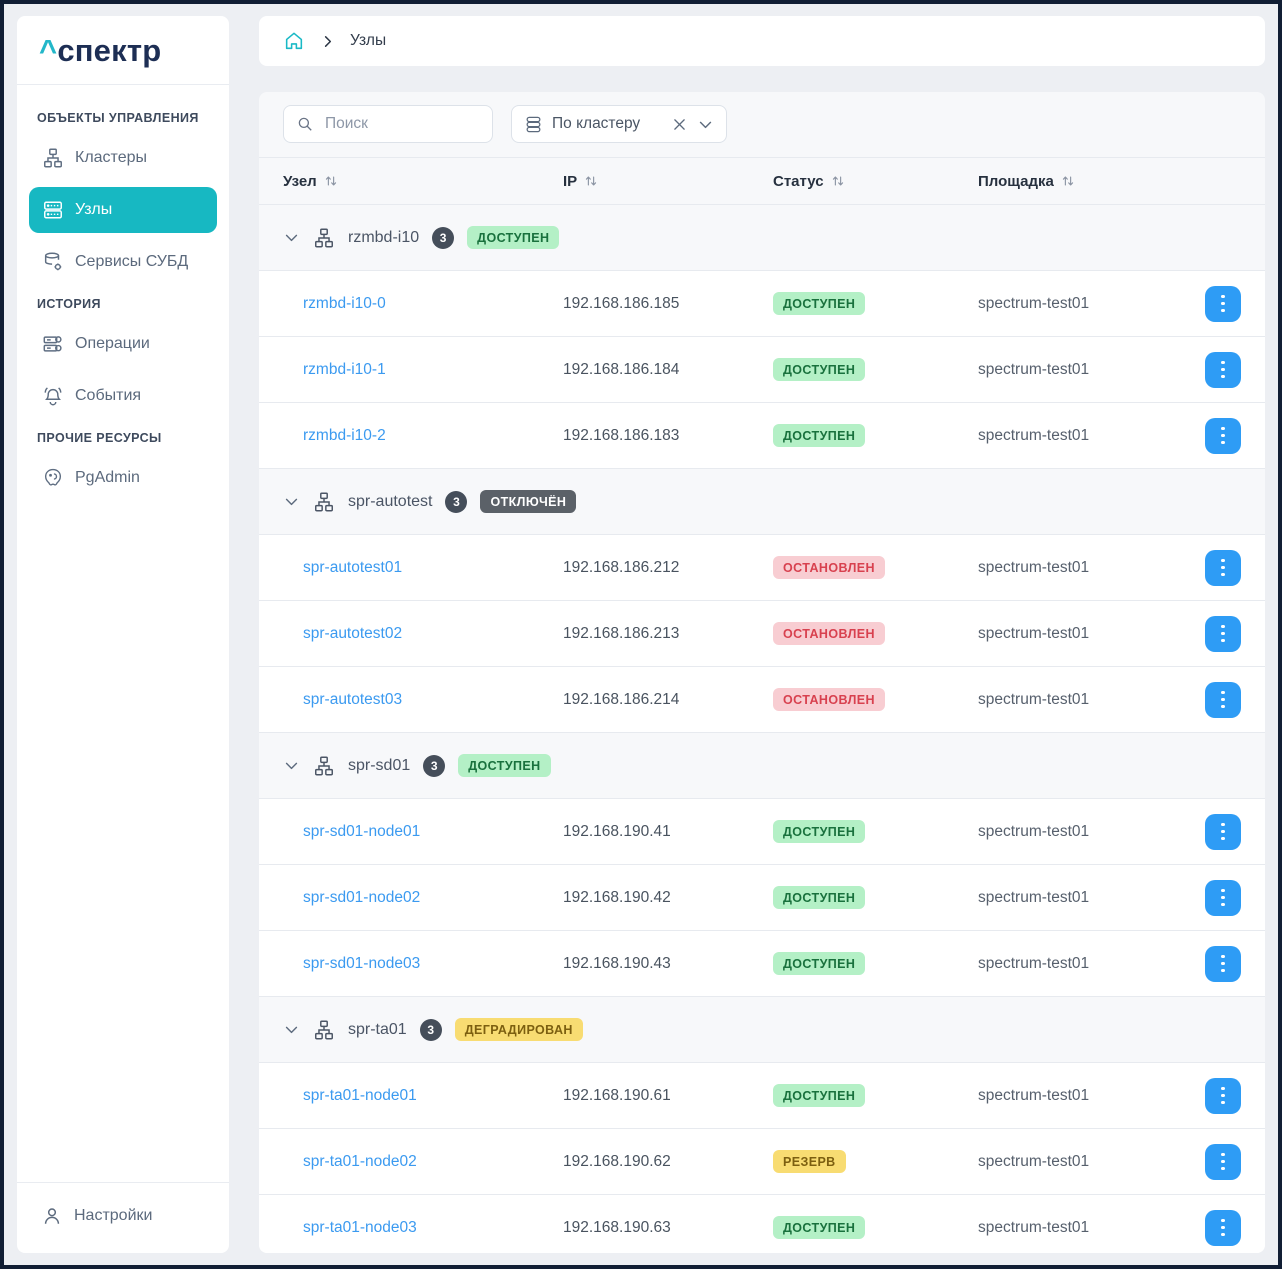  Describe the element at coordinates (377, 1029) in the screenshot. I see `cluster-name: spr-ta01` at that location.